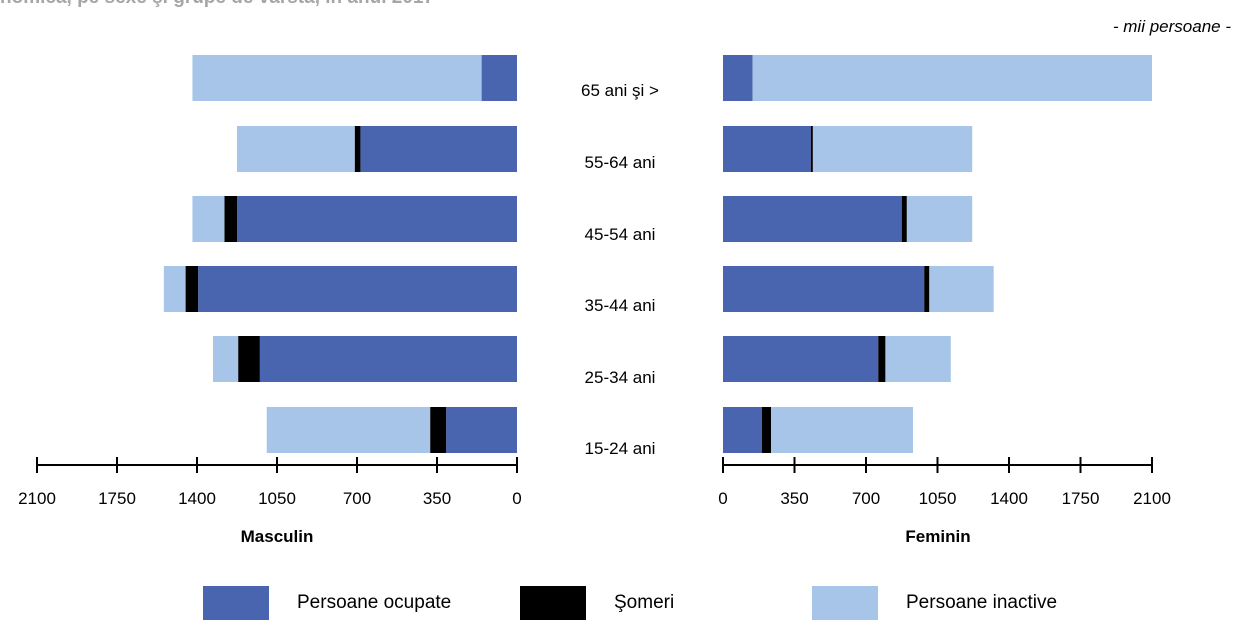 Image resolution: width=1237 pixels, height=626 pixels. Describe the element at coordinates (937, 536) in the screenshot. I see `axis-title-female: Feminin` at that location.